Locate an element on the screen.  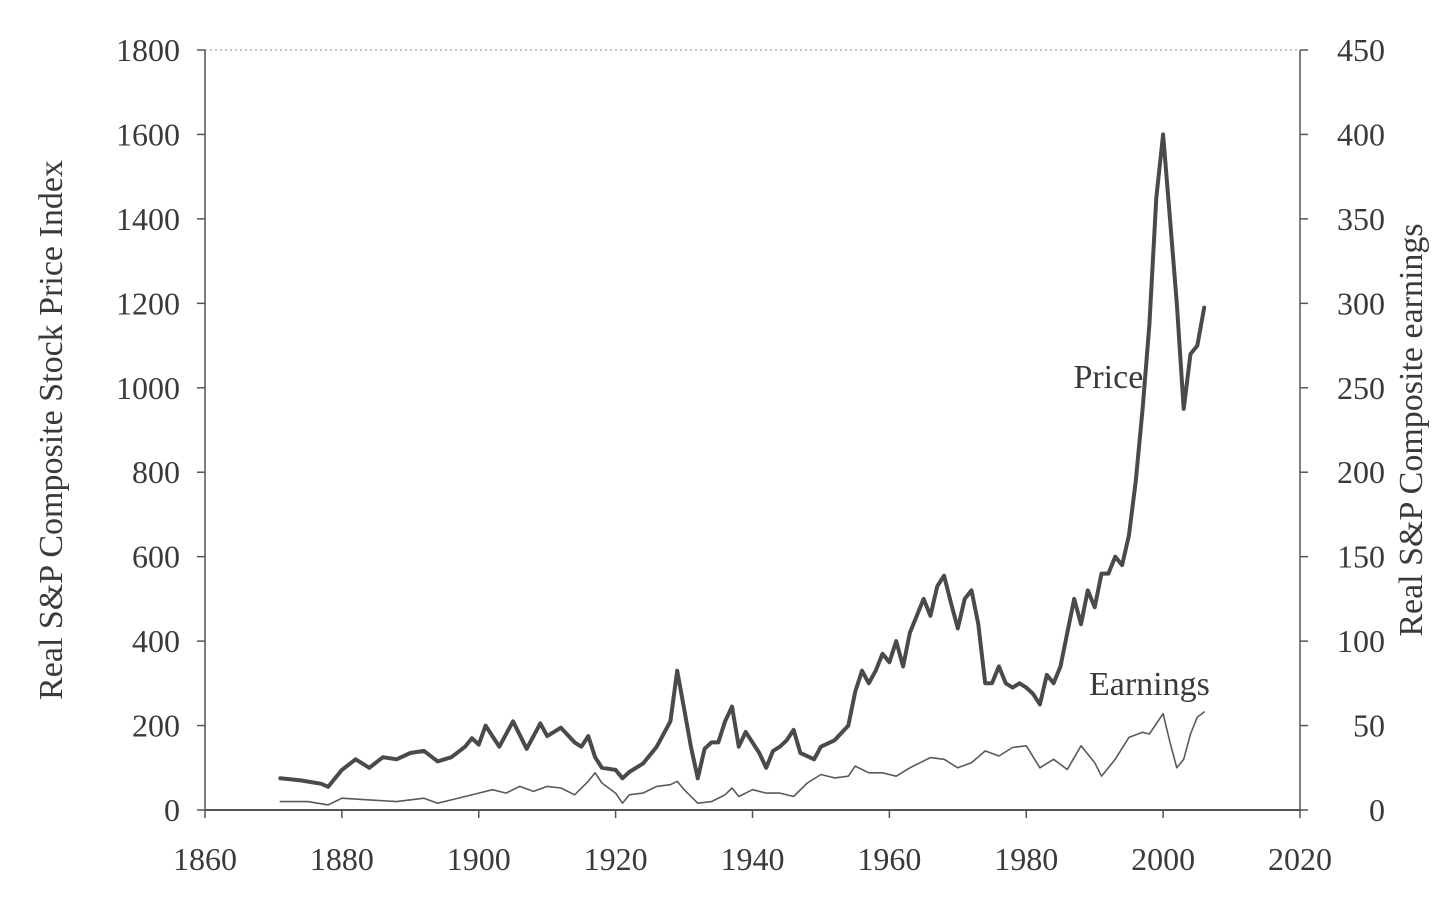
y2-tick-label: 400 is located at coordinates (1361, 134).